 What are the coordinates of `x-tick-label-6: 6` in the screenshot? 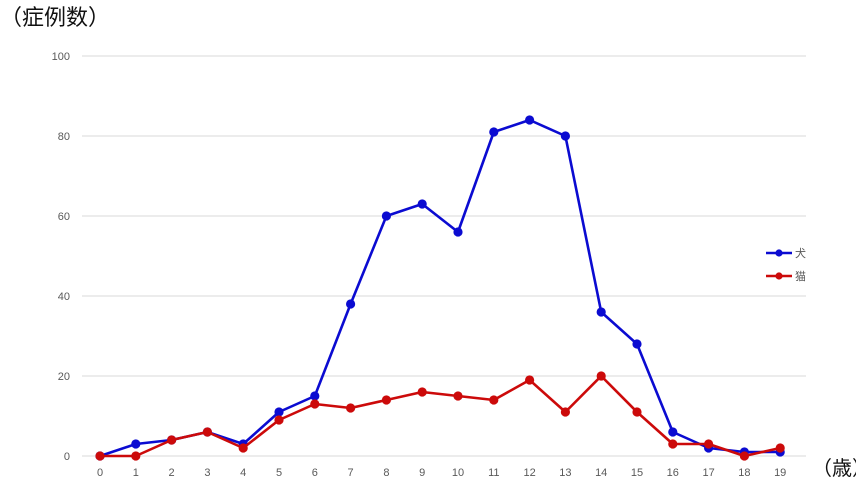 It's located at (315, 473).